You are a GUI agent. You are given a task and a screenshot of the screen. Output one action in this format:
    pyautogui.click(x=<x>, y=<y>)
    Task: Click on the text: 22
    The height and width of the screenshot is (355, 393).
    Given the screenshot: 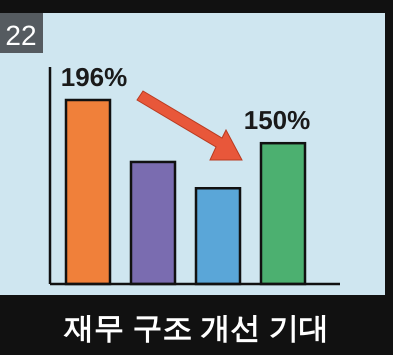 What is the action you would take?
    pyautogui.click(x=21, y=35)
    